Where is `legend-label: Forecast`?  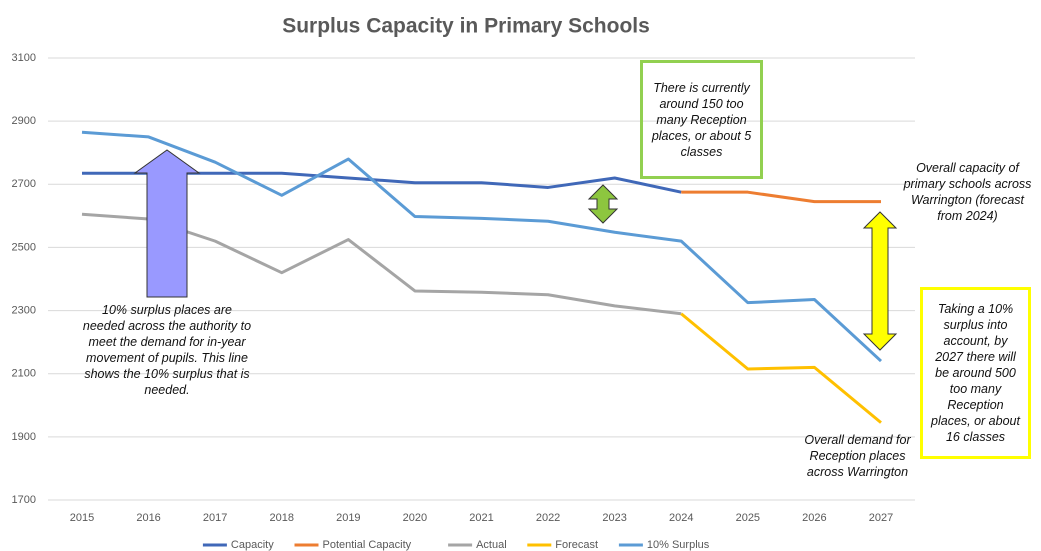
legend-label: Forecast is located at coordinates (576, 545).